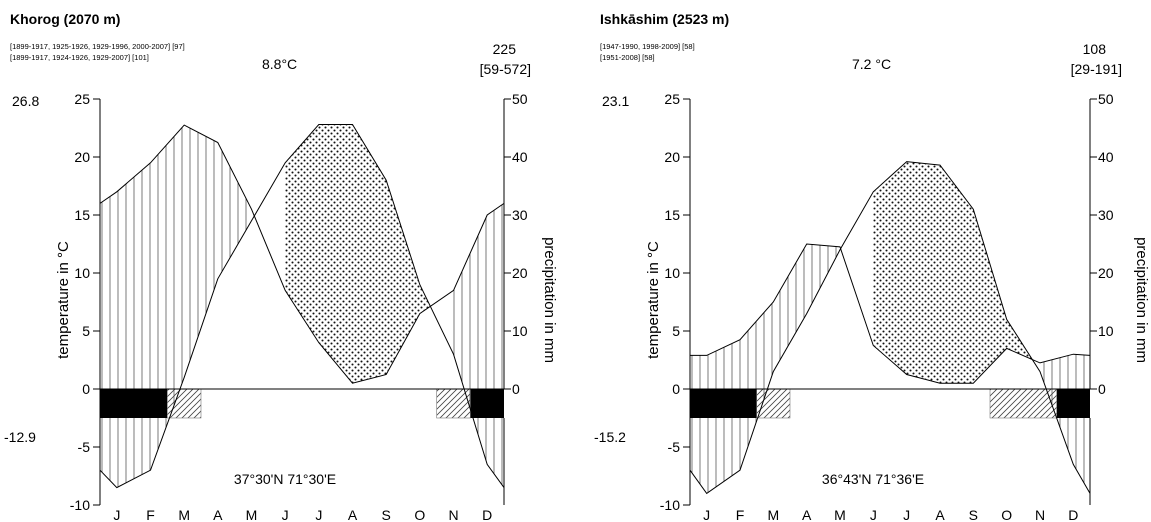 This screenshot has height=522, width=1151. I want to click on coordinates: 37°30'N 71°30'E, so click(285, 479).